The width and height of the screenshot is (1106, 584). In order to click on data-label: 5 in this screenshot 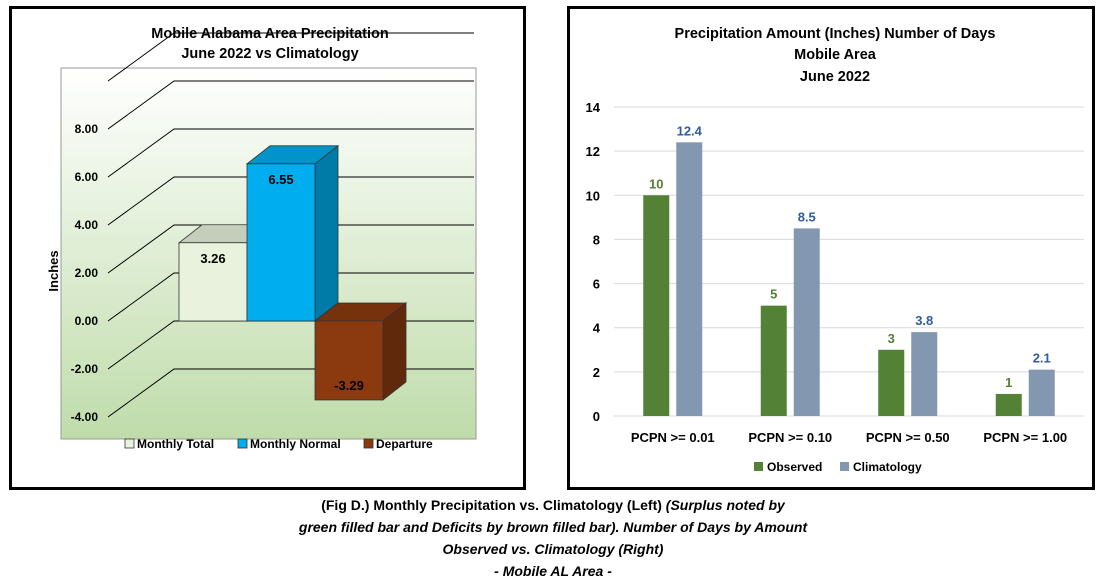, I will do `click(773, 294)`.